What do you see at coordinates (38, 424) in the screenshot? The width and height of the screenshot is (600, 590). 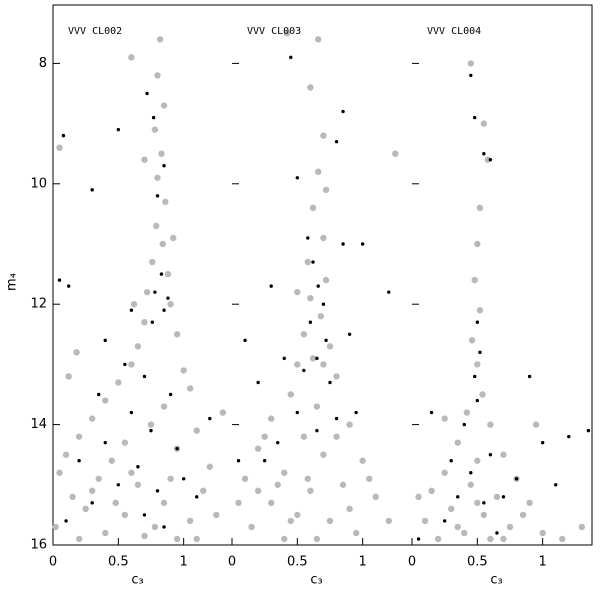 I see `y-tick-label: 14` at bounding box center [38, 424].